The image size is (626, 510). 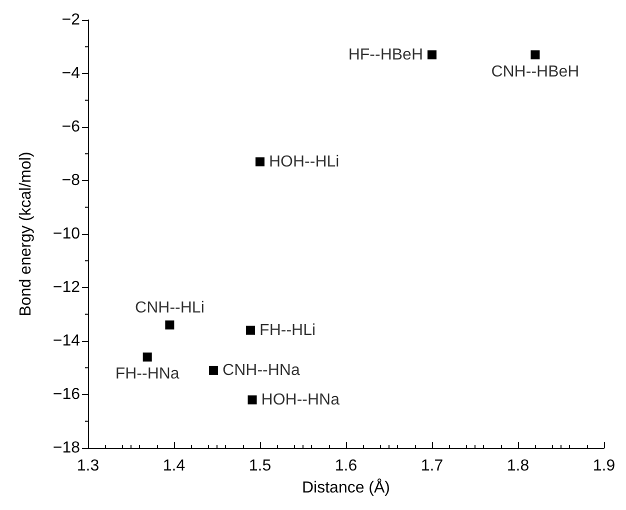 I want to click on annotation: CNH--HNa, so click(x=261, y=370).